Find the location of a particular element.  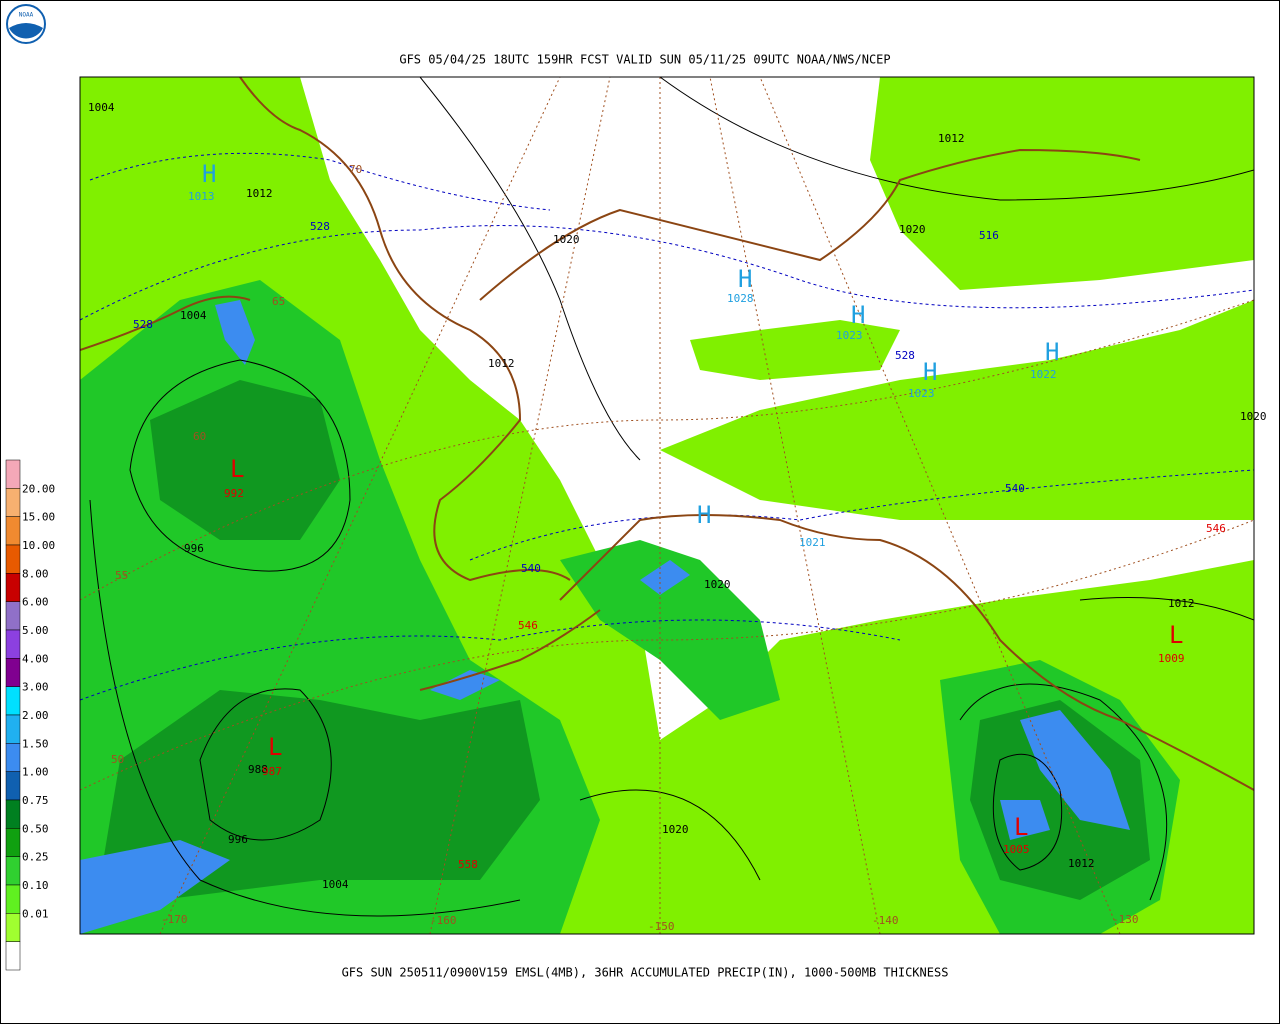

legend-label: 1.50 is located at coordinates (35, 743).